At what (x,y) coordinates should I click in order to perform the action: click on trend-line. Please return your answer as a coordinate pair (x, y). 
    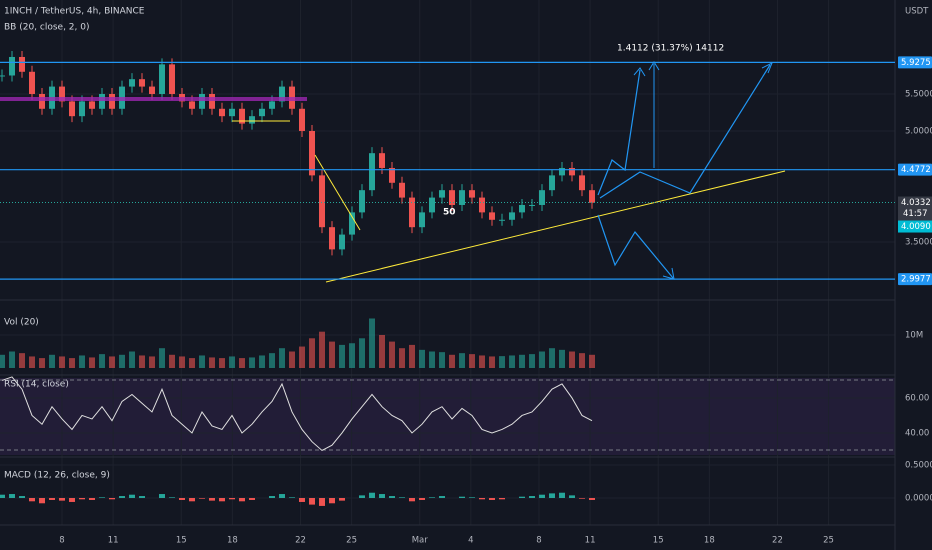
    Looking at the image, I should click on (555, 226).